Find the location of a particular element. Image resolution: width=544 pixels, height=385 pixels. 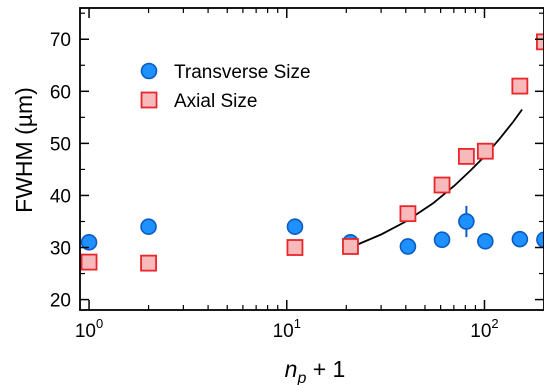

x-axis-label-var: n is located at coordinates (291, 369).